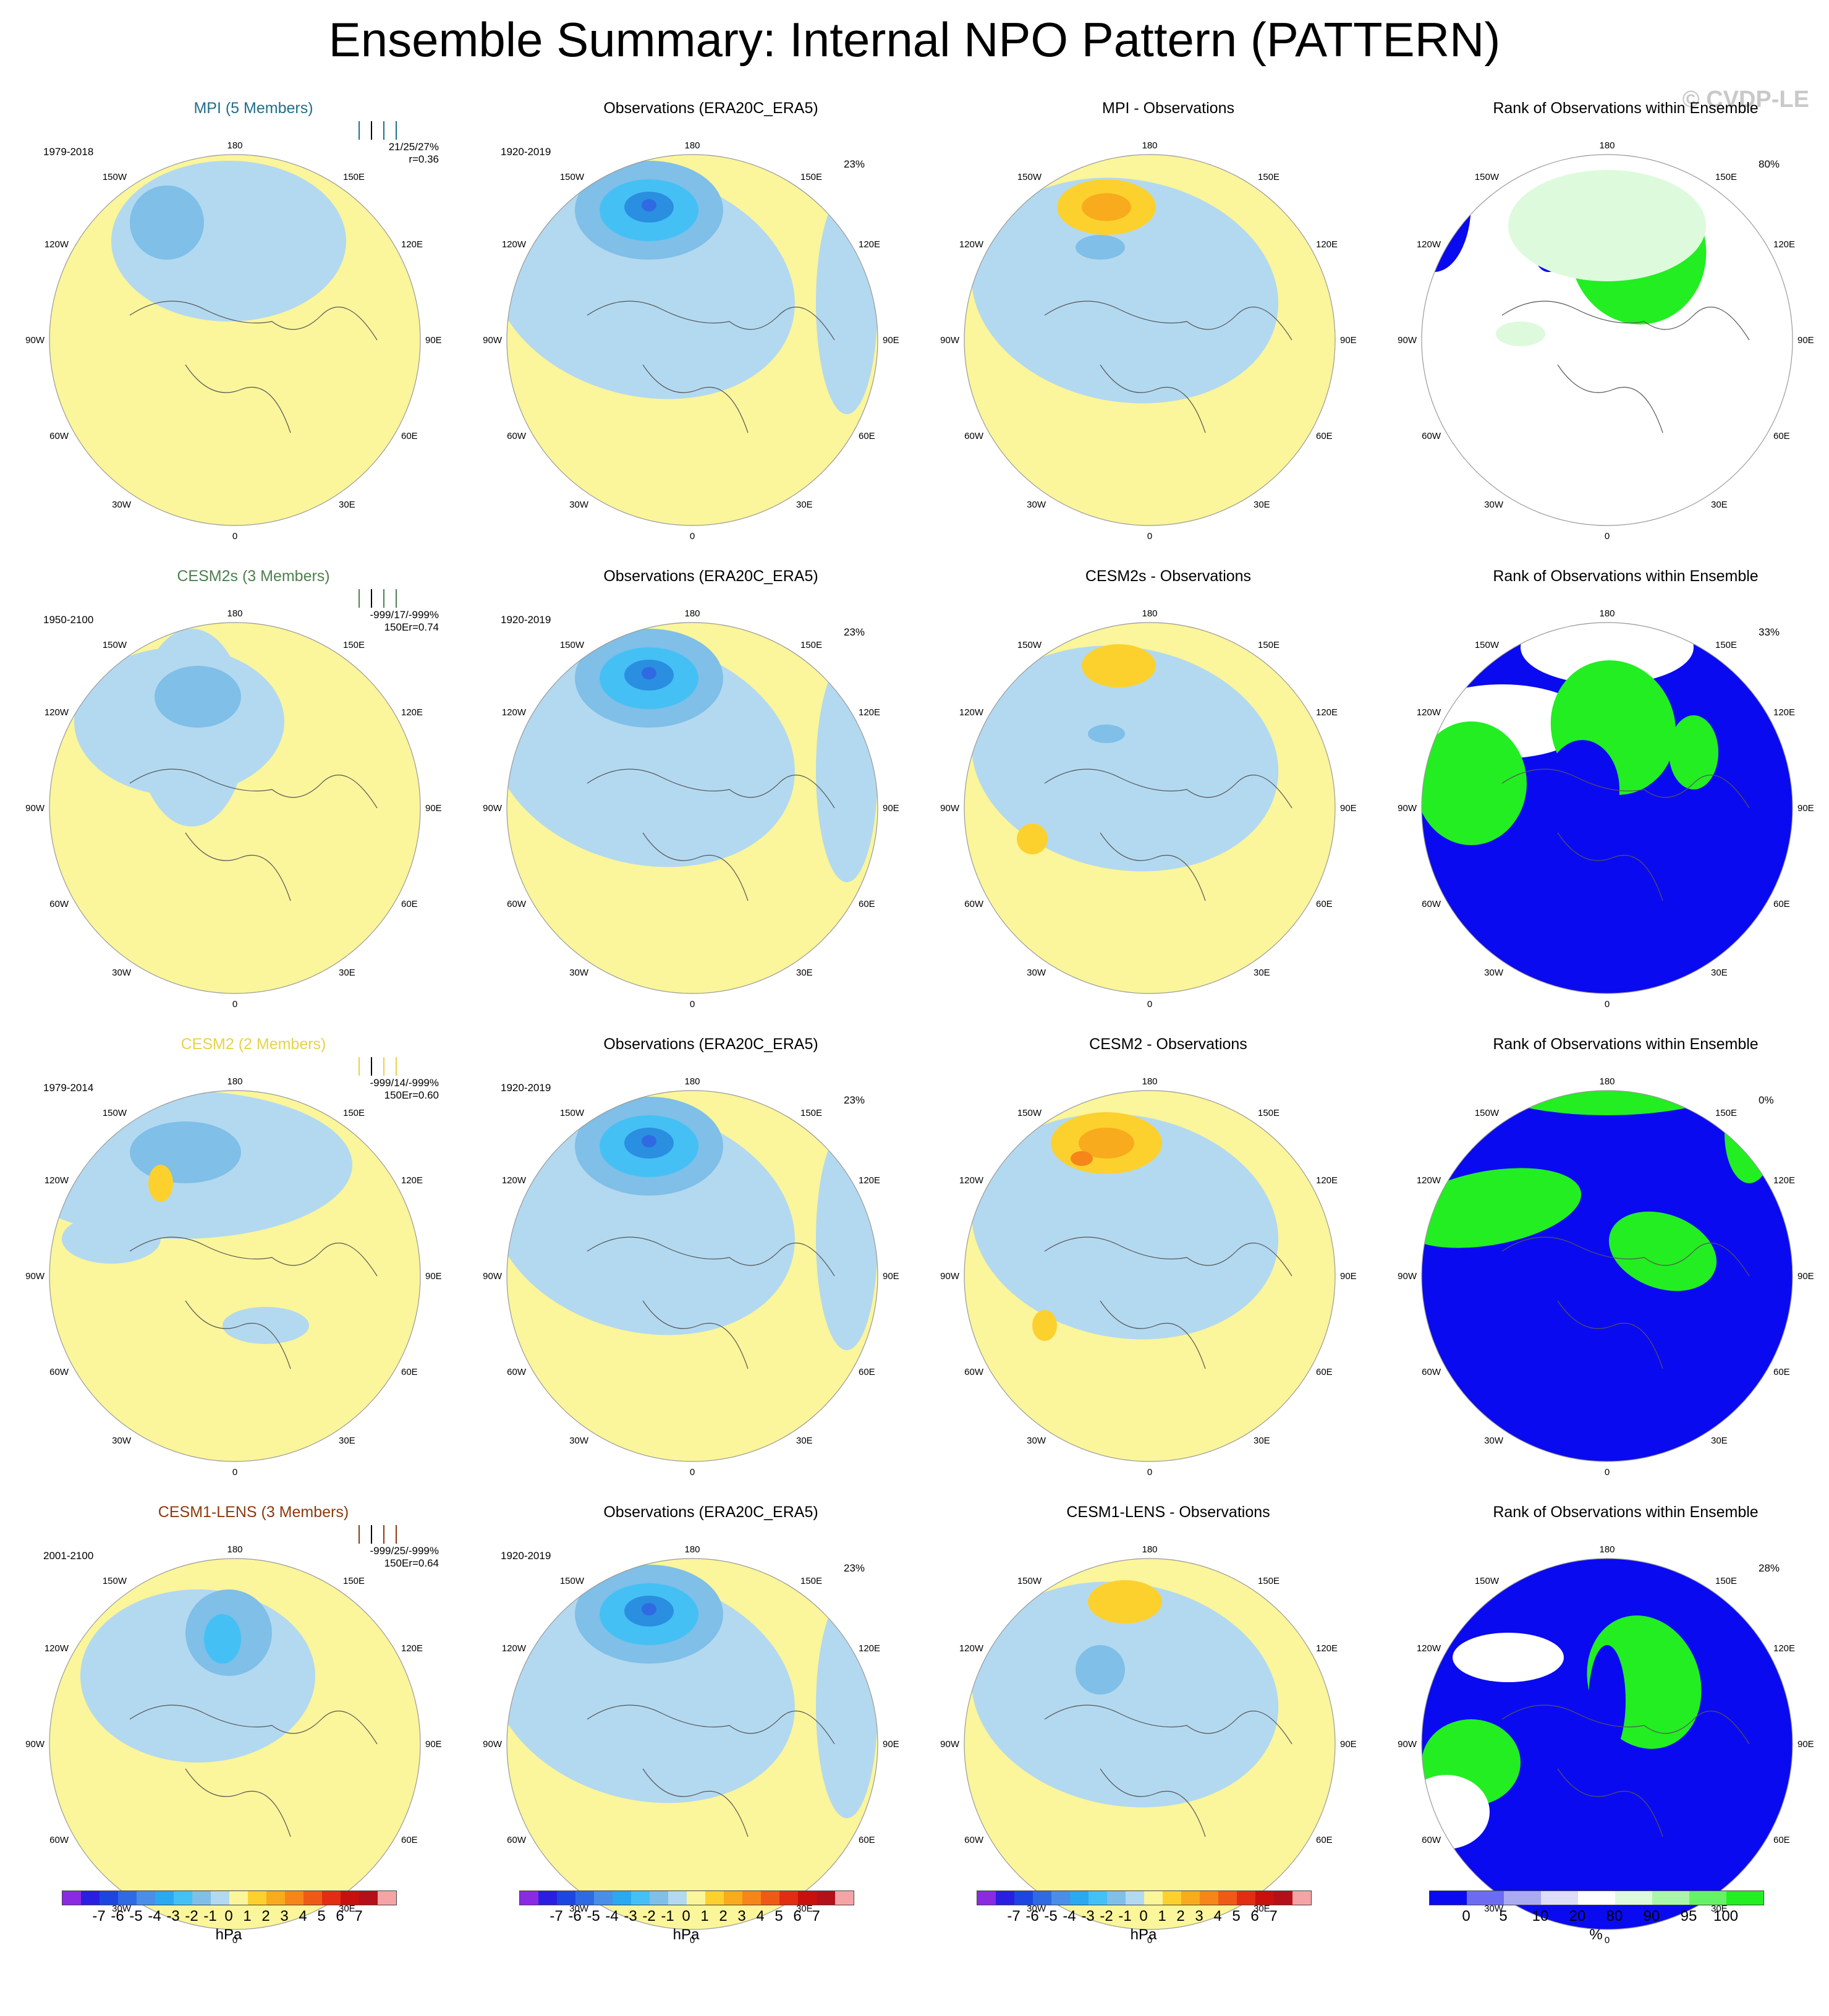 This screenshot has height=2016, width=1829. What do you see at coordinates (854, 632) in the screenshot?
I see `pattern-percent: 23%` at bounding box center [854, 632].